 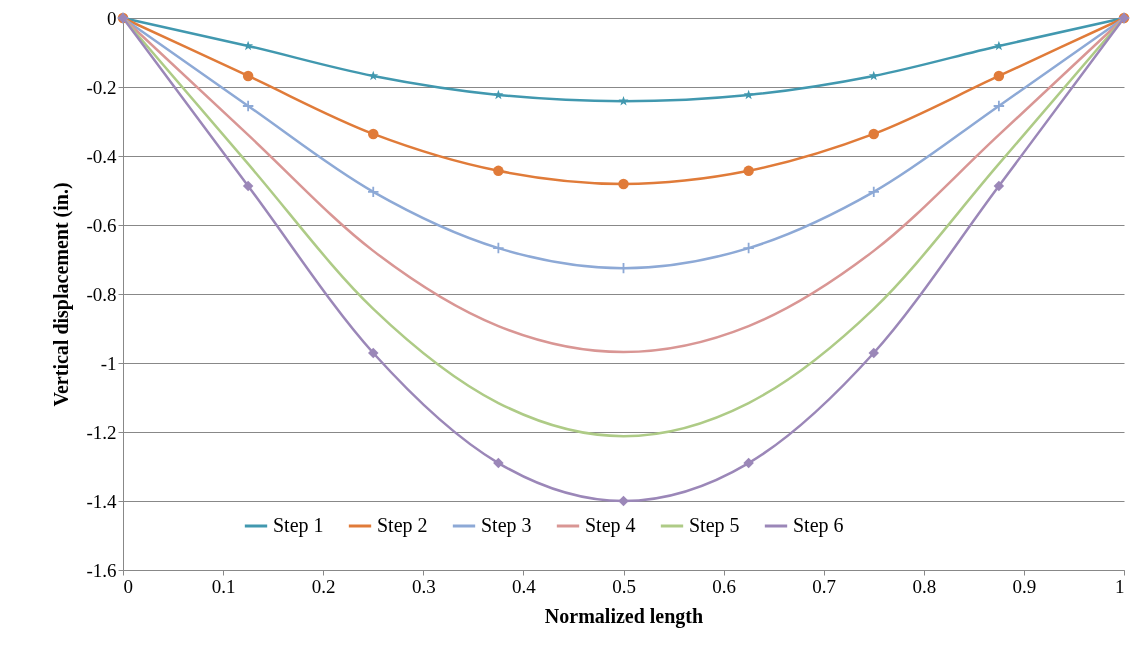 What do you see at coordinates (101, 294) in the screenshot?
I see `y-tick-label: -0.8` at bounding box center [101, 294].